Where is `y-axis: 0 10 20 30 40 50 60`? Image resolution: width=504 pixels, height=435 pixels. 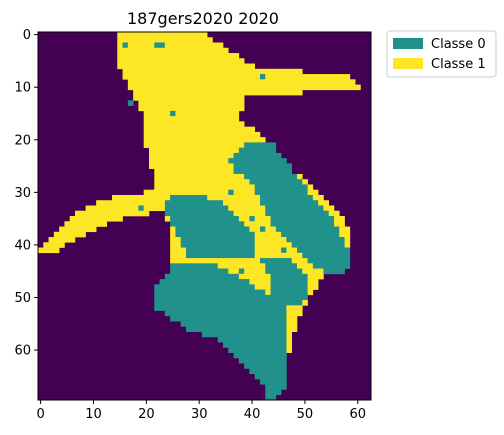 y-axis: 0 10 20 30 40 50 60 is located at coordinates (26, 193).